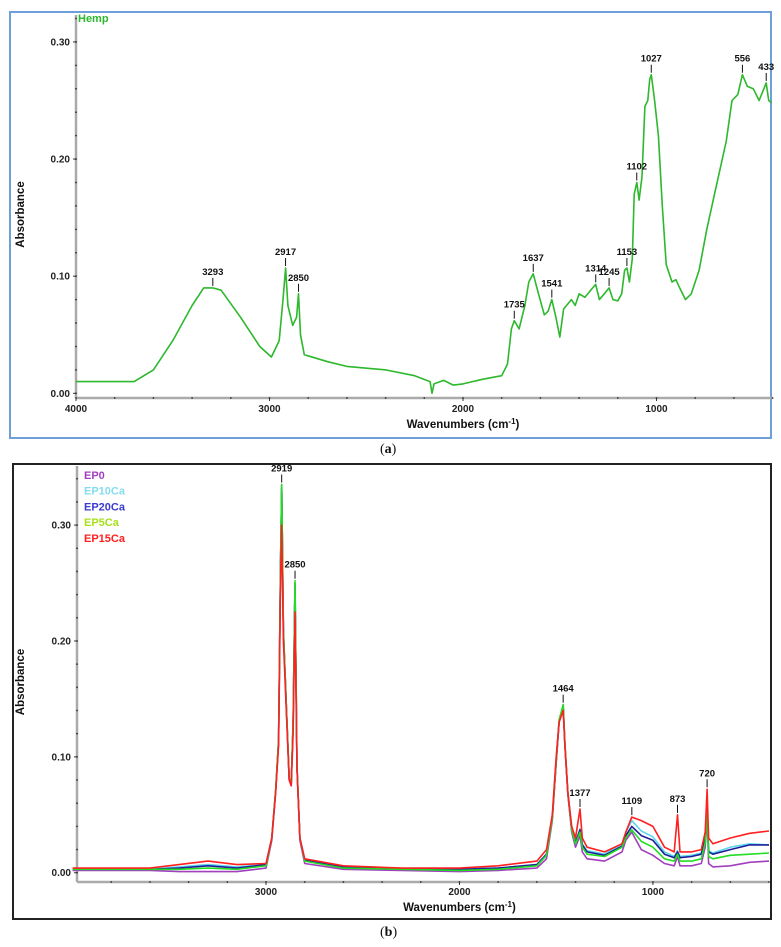 This screenshot has width=781, height=947. Describe the element at coordinates (509, 904) in the screenshot. I see `x-axis-title-sup: -1` at that location.